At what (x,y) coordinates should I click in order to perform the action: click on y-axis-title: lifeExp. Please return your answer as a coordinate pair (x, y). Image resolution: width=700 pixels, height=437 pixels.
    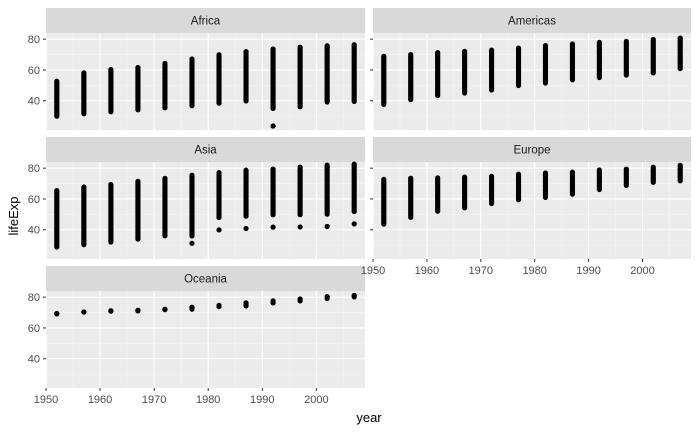
    Looking at the image, I should click on (13, 215).